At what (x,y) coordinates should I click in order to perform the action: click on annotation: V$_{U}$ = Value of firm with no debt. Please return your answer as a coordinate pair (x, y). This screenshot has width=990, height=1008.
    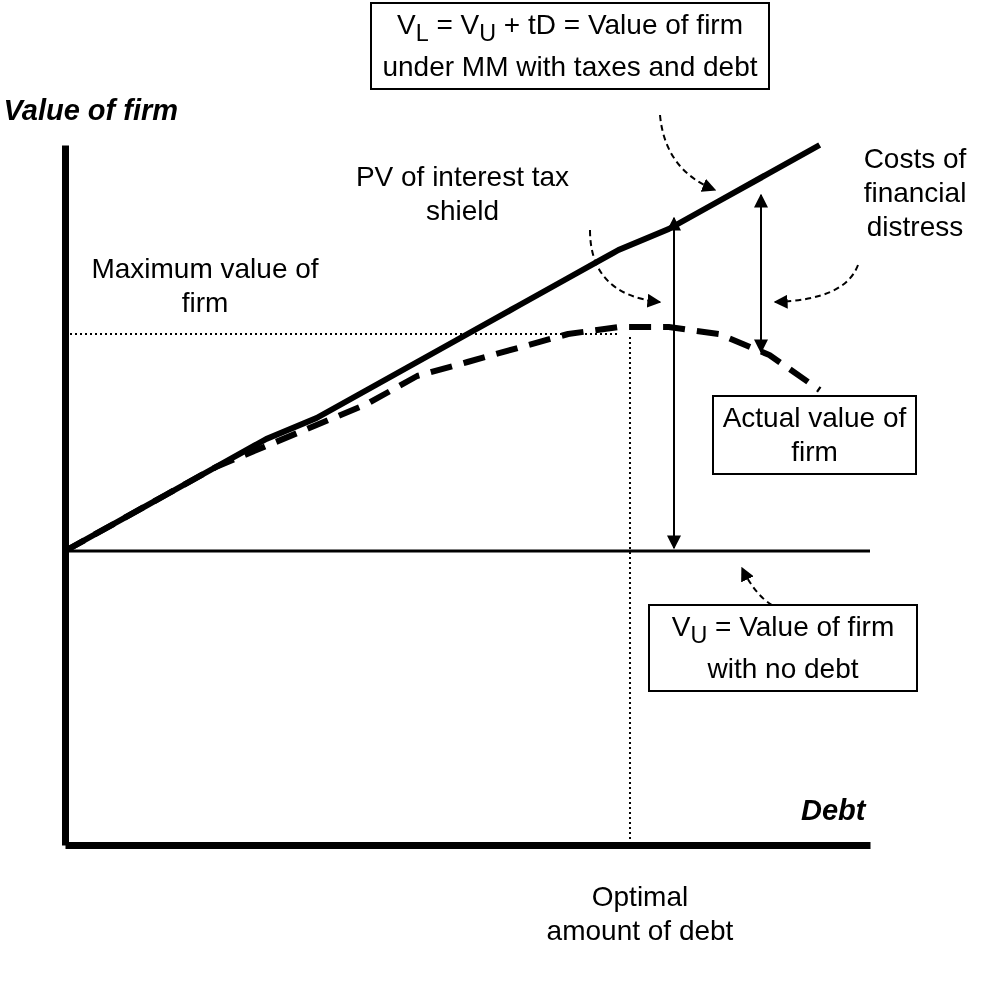
    Looking at the image, I should click on (783, 648).